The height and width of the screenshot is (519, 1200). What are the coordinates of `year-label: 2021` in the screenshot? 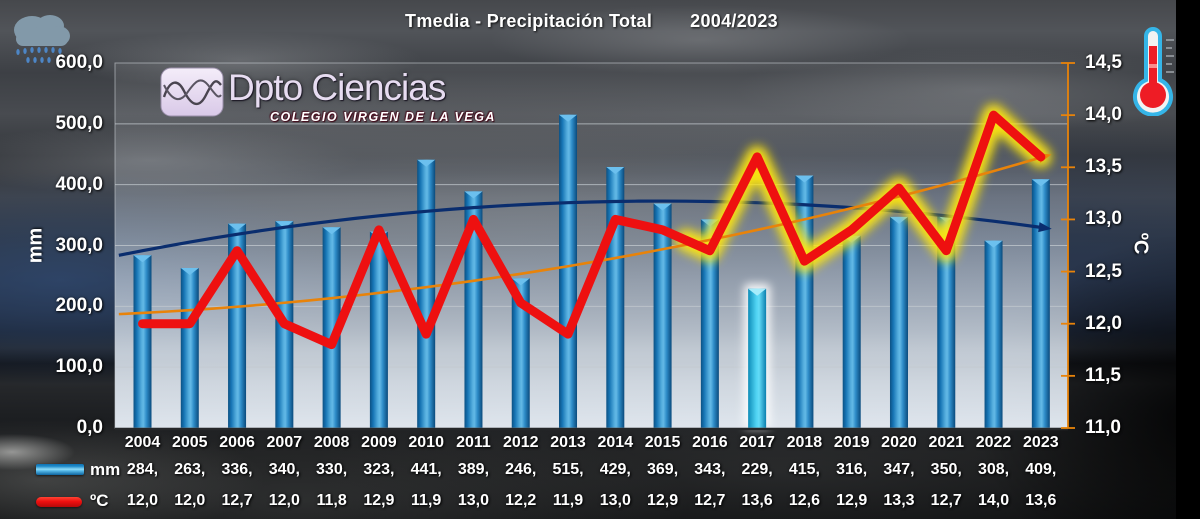 It's located at (946, 442).